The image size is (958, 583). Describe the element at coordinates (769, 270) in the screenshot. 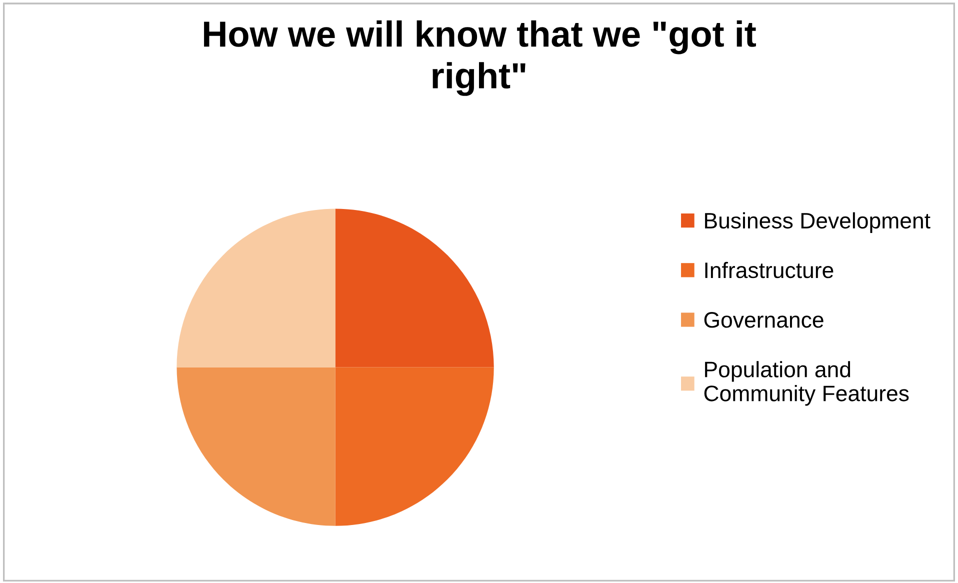

I see `legend-label: Infrastructure` at that location.